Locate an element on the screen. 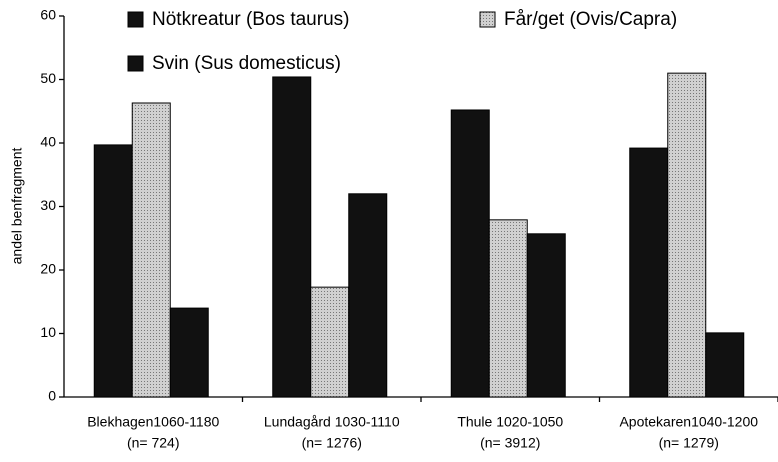  legend-label: Får/get (Ovis/Capra) is located at coordinates (590, 19).